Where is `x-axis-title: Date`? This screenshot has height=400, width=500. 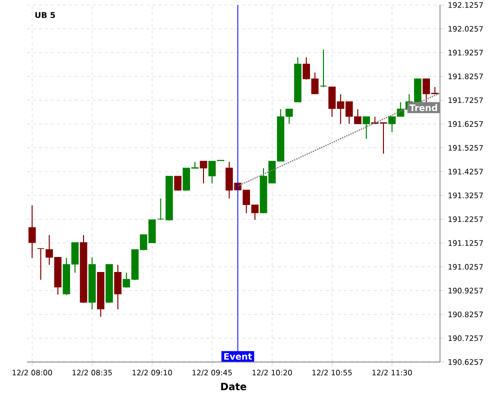
x-axis-title: Date is located at coordinates (233, 386).